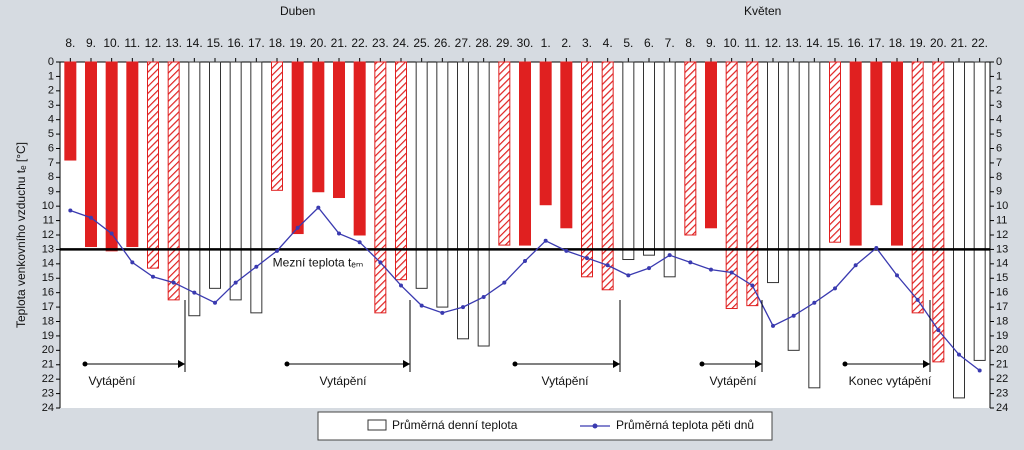 Image resolution: width=1024 pixels, height=450 pixels. What do you see at coordinates (999, 91) in the screenshot?
I see `y-tick-label-right: 2` at bounding box center [999, 91].